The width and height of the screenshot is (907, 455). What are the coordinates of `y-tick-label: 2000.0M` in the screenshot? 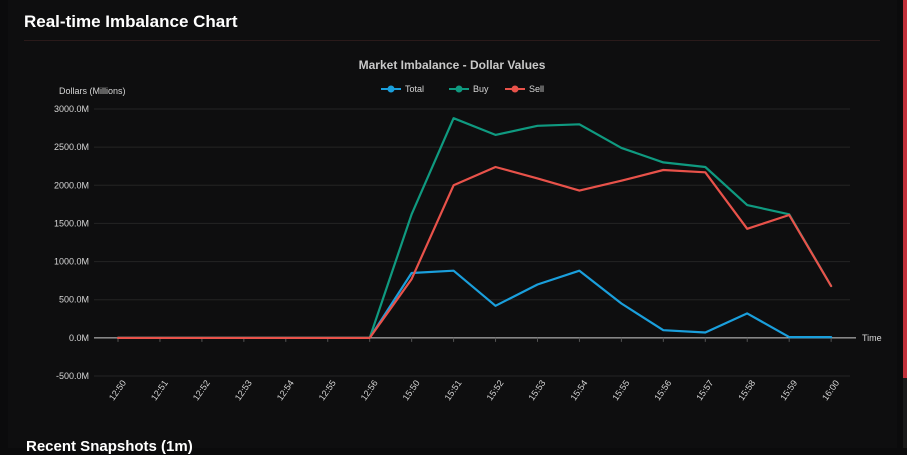 It's located at (71, 185).